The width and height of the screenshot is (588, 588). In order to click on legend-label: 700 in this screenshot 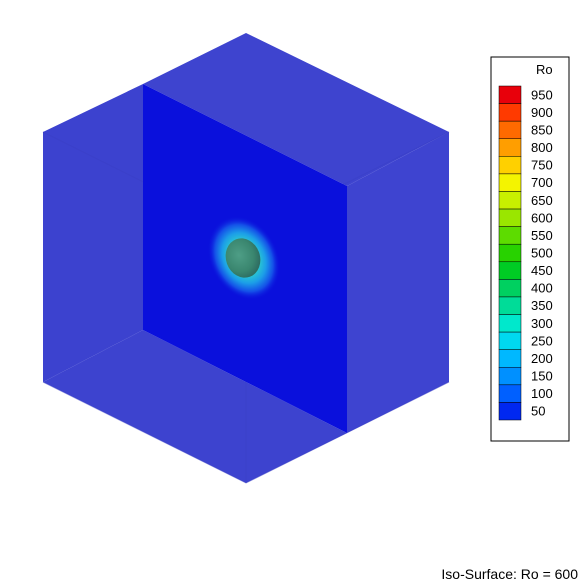, I will do `click(542, 182)`.